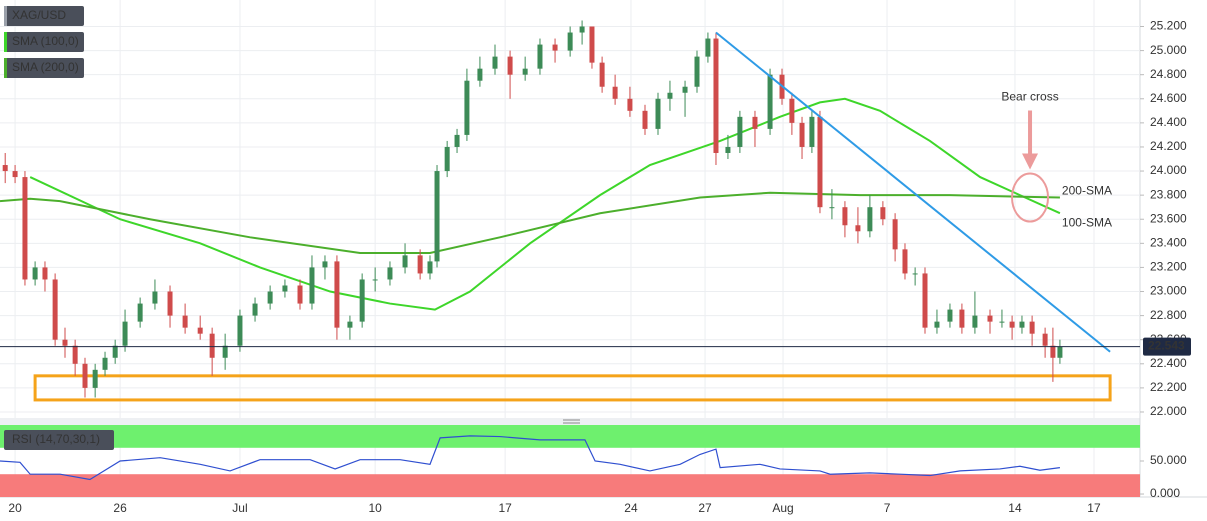 This screenshot has height=521, width=1207. I want to click on y-tick-label: 23.400, so click(1168, 243).